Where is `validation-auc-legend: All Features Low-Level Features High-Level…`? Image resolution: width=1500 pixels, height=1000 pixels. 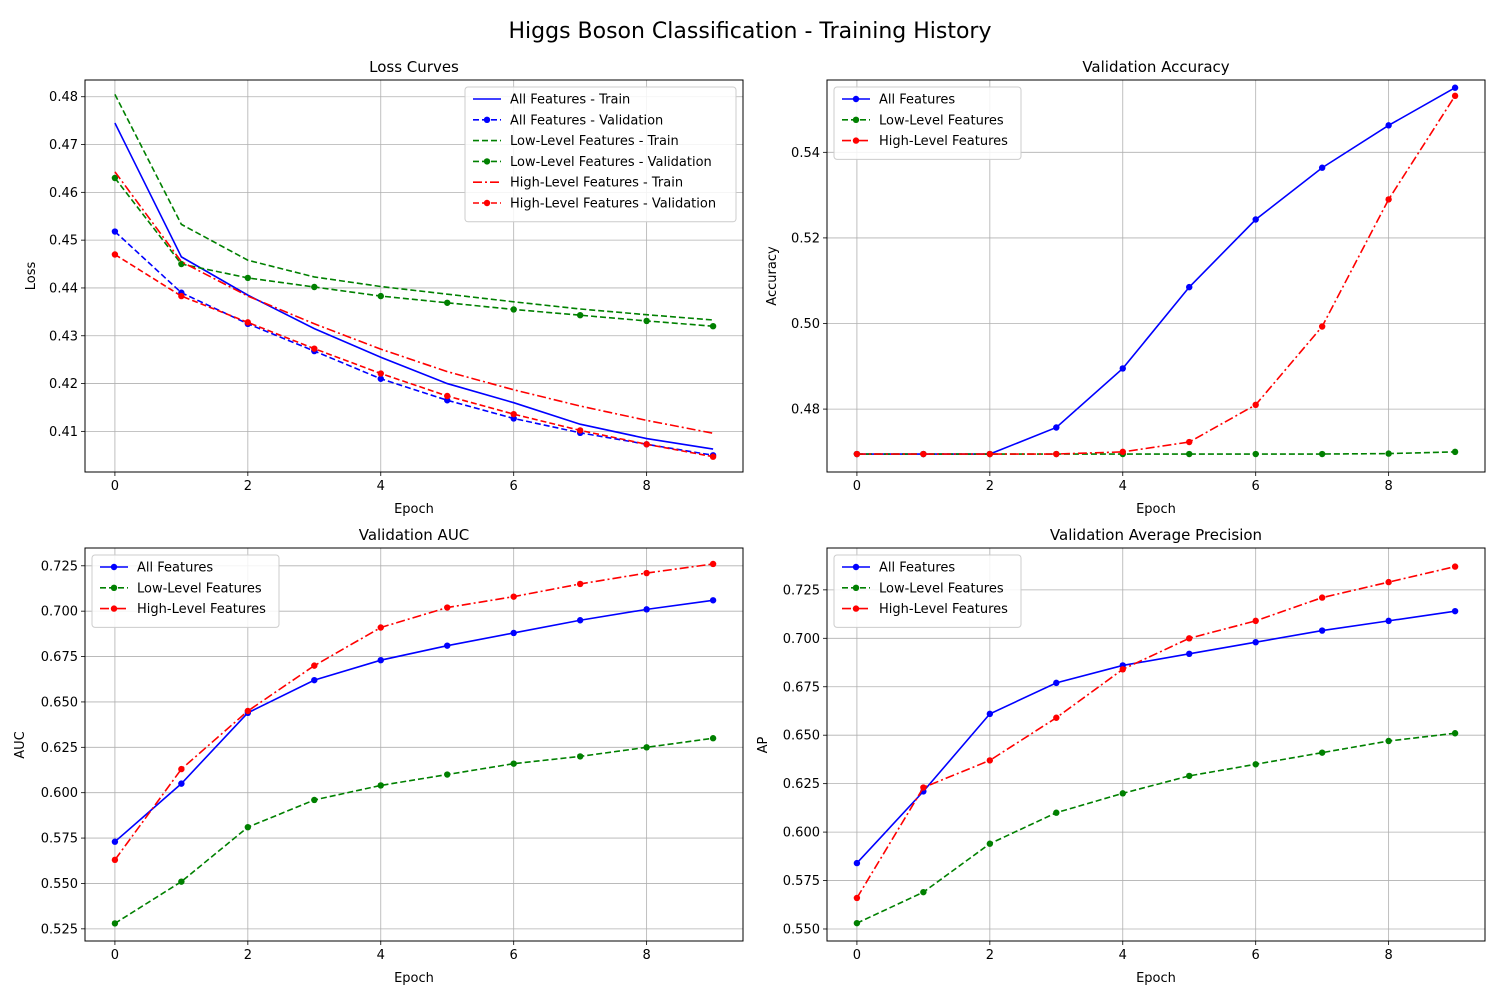
validation-auc-legend: All Features Low-Level Features High-Level… is located at coordinates (185, 591).